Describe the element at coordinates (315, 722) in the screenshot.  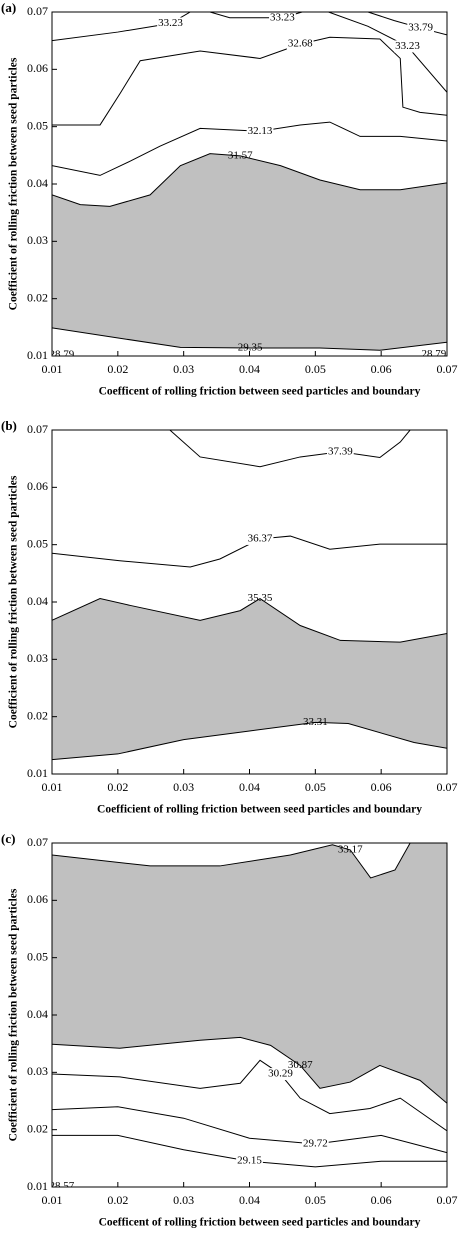
I see `contour-label: 33.31` at that location.